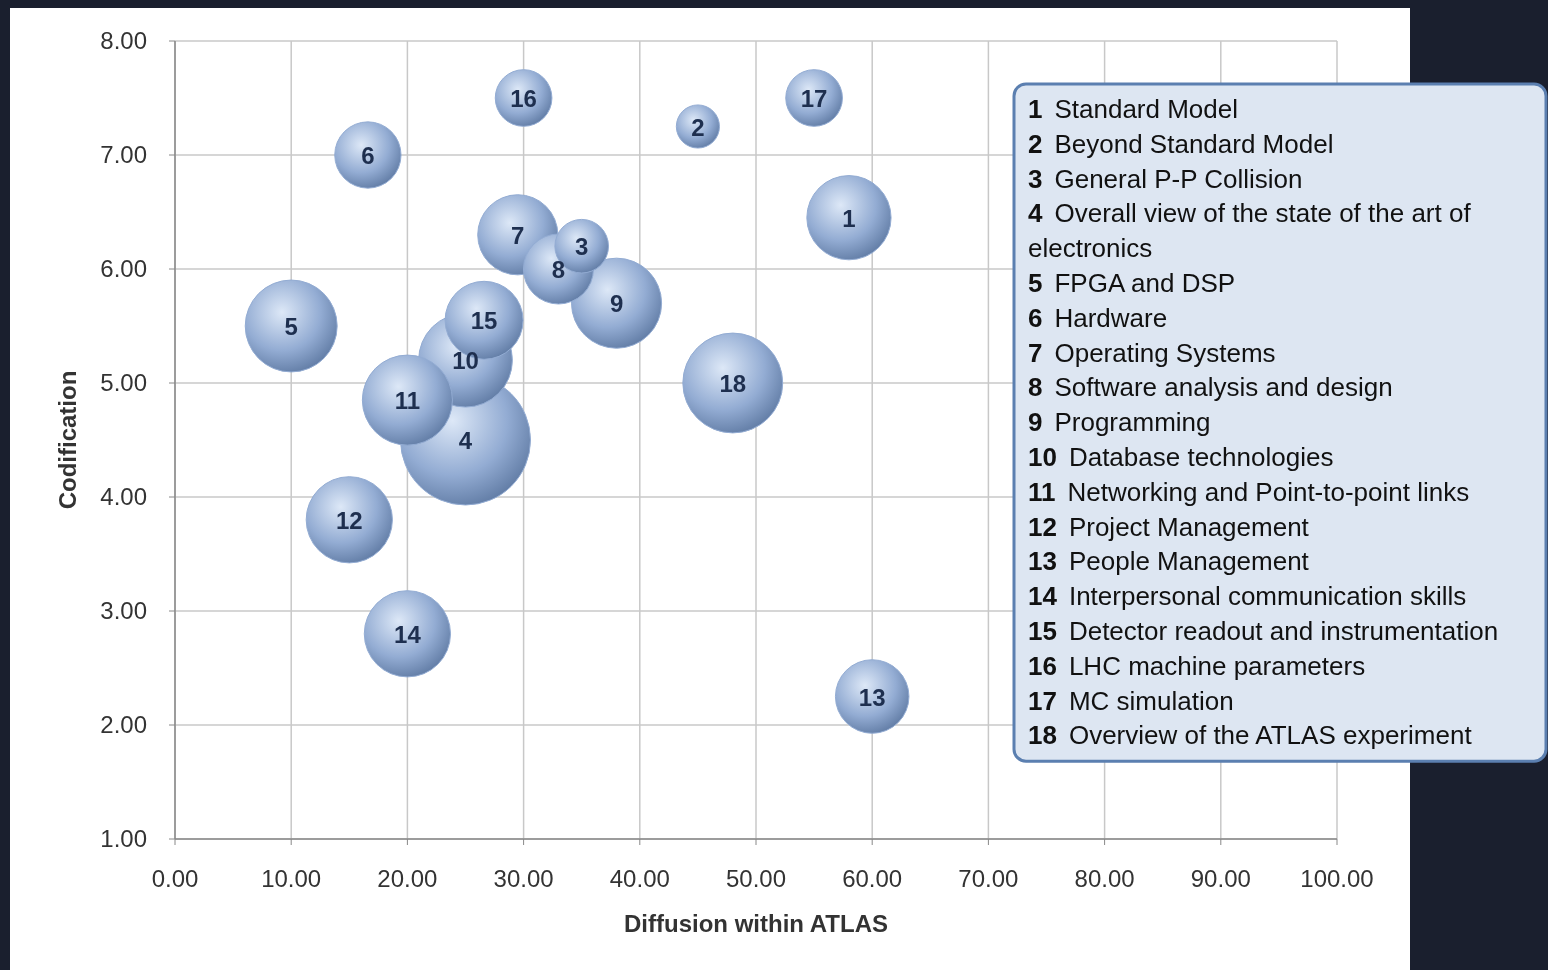 This screenshot has height=970, width=1548. I want to click on annotation: 2, so click(698, 127).